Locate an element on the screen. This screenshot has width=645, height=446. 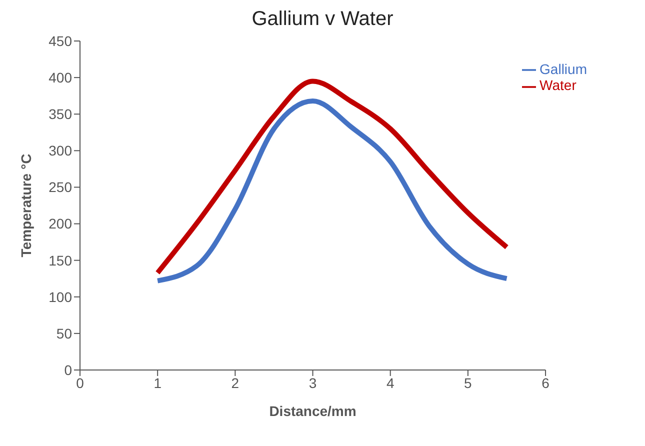
y-tick-label: 150 is located at coordinates (60, 260).